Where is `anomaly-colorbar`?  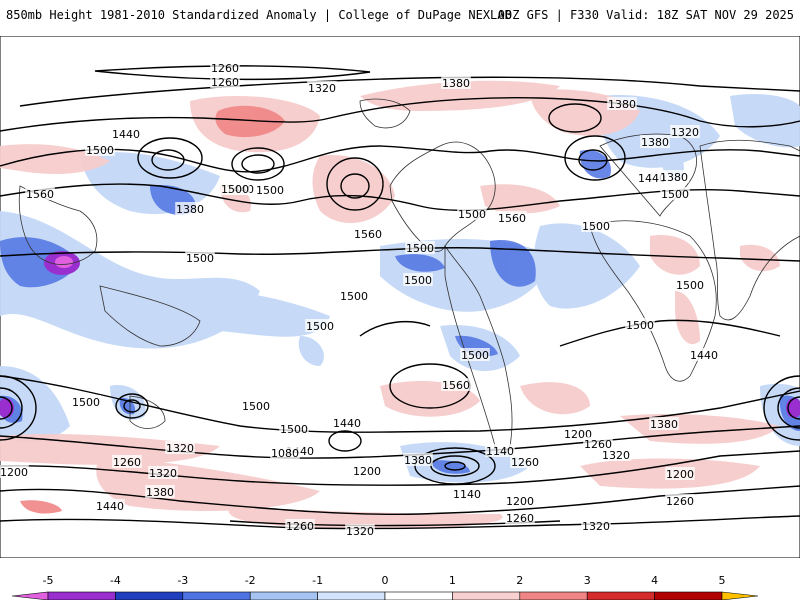
anomaly-colorbar is located at coordinates (385, 595).